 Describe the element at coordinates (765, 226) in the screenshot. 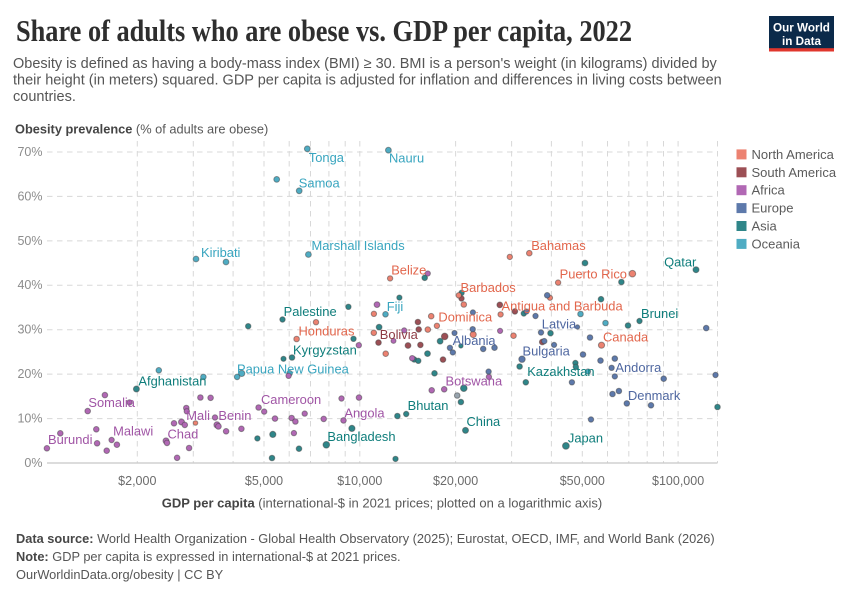

I see `svg-text: Asia` at that location.